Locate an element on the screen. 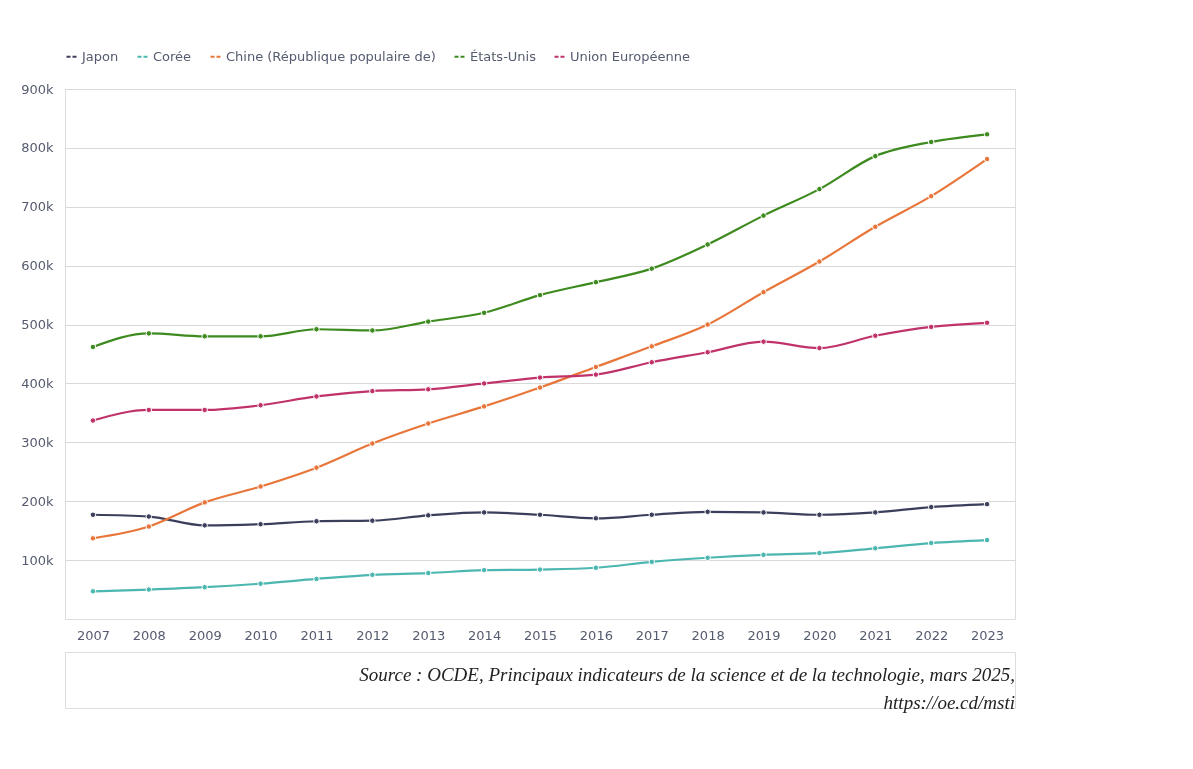 Image resolution: width=1193 pixels, height=769 pixels. legend-label: Union Européenne is located at coordinates (630, 56).